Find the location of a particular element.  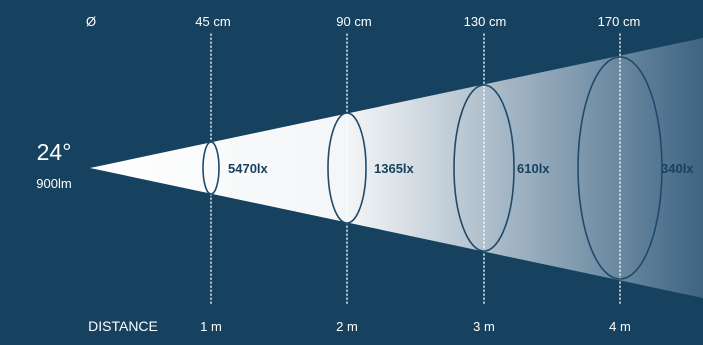

diameter-symbol: Ø is located at coordinates (91, 21).